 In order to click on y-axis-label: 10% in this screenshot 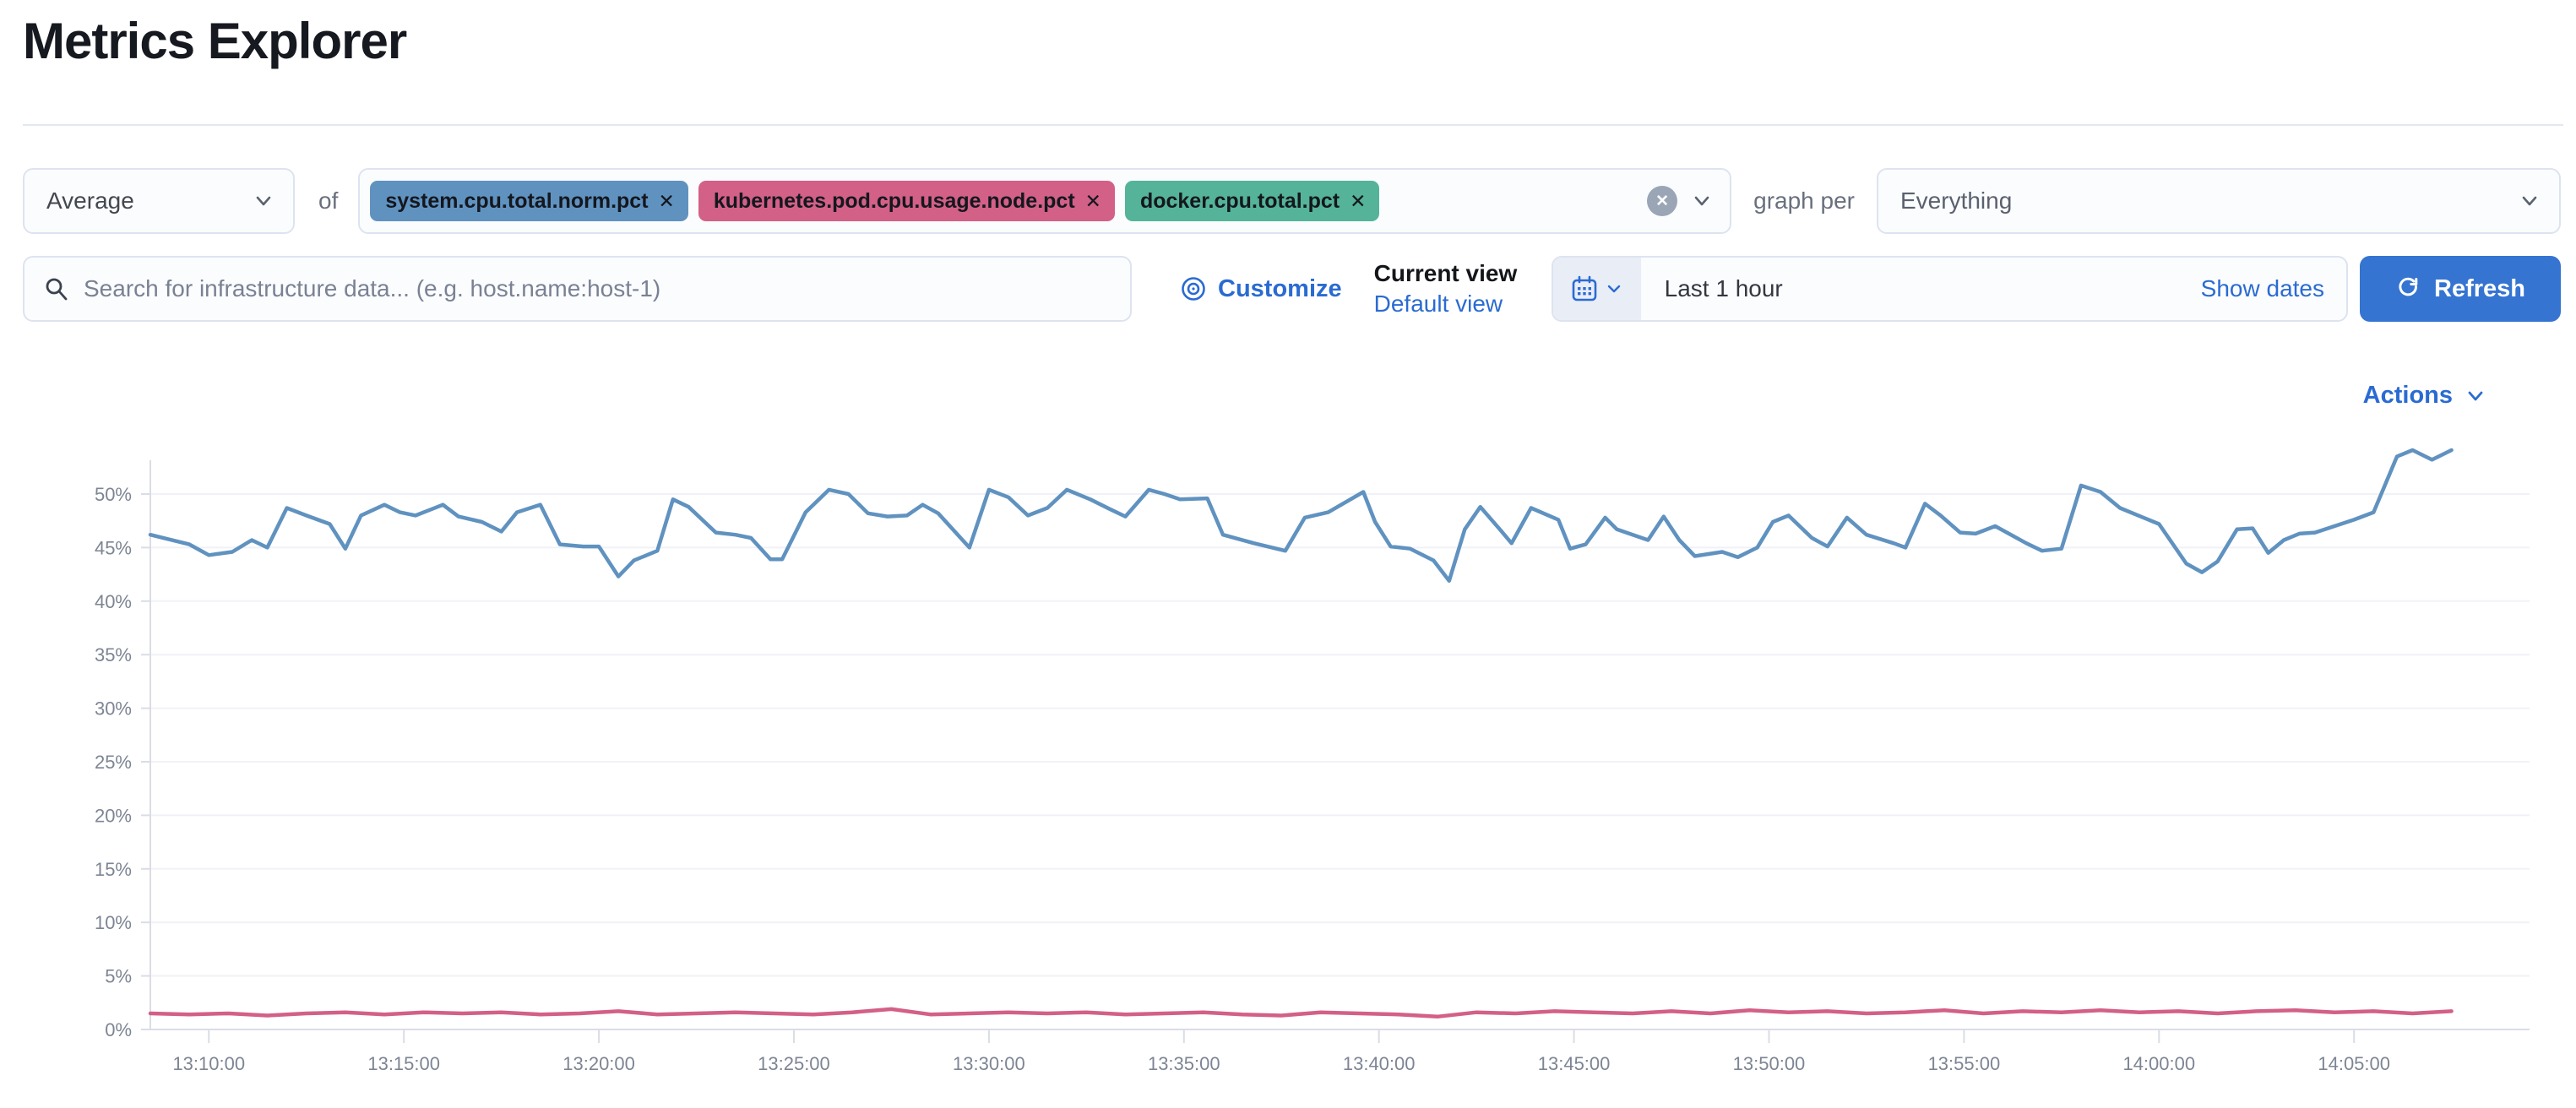, I will do `click(113, 922)`.